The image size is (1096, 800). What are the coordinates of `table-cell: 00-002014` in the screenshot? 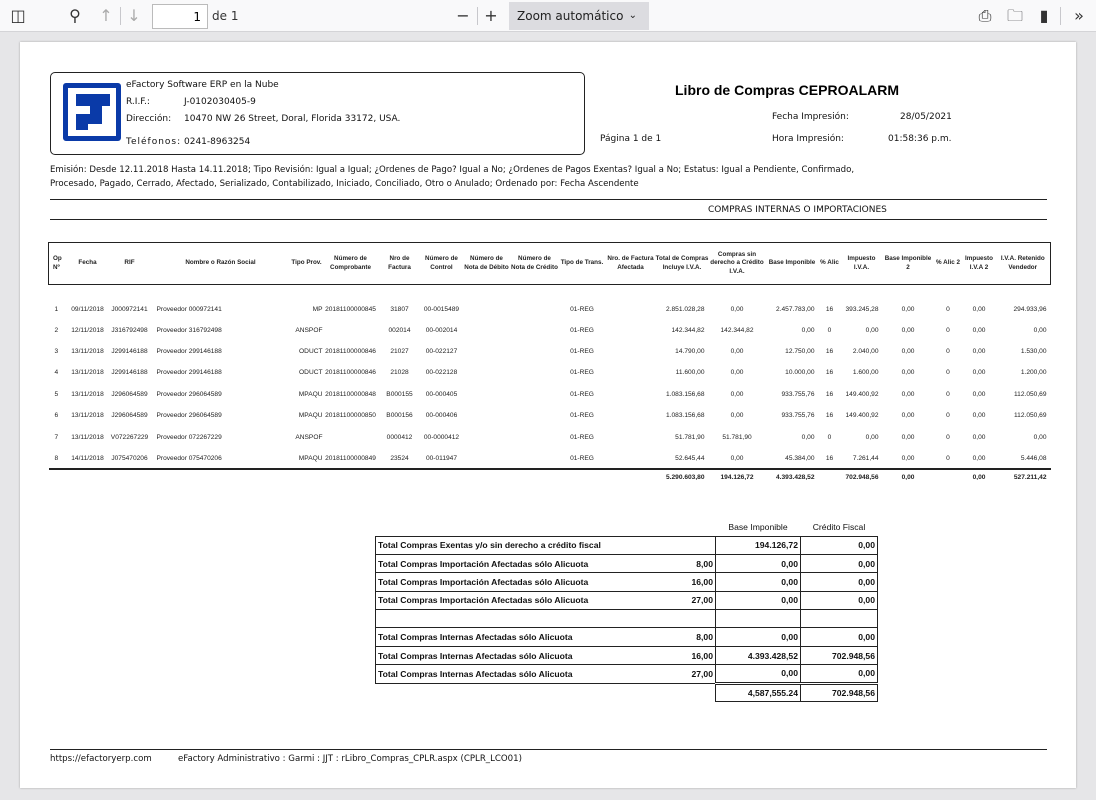 It's located at (441, 330).